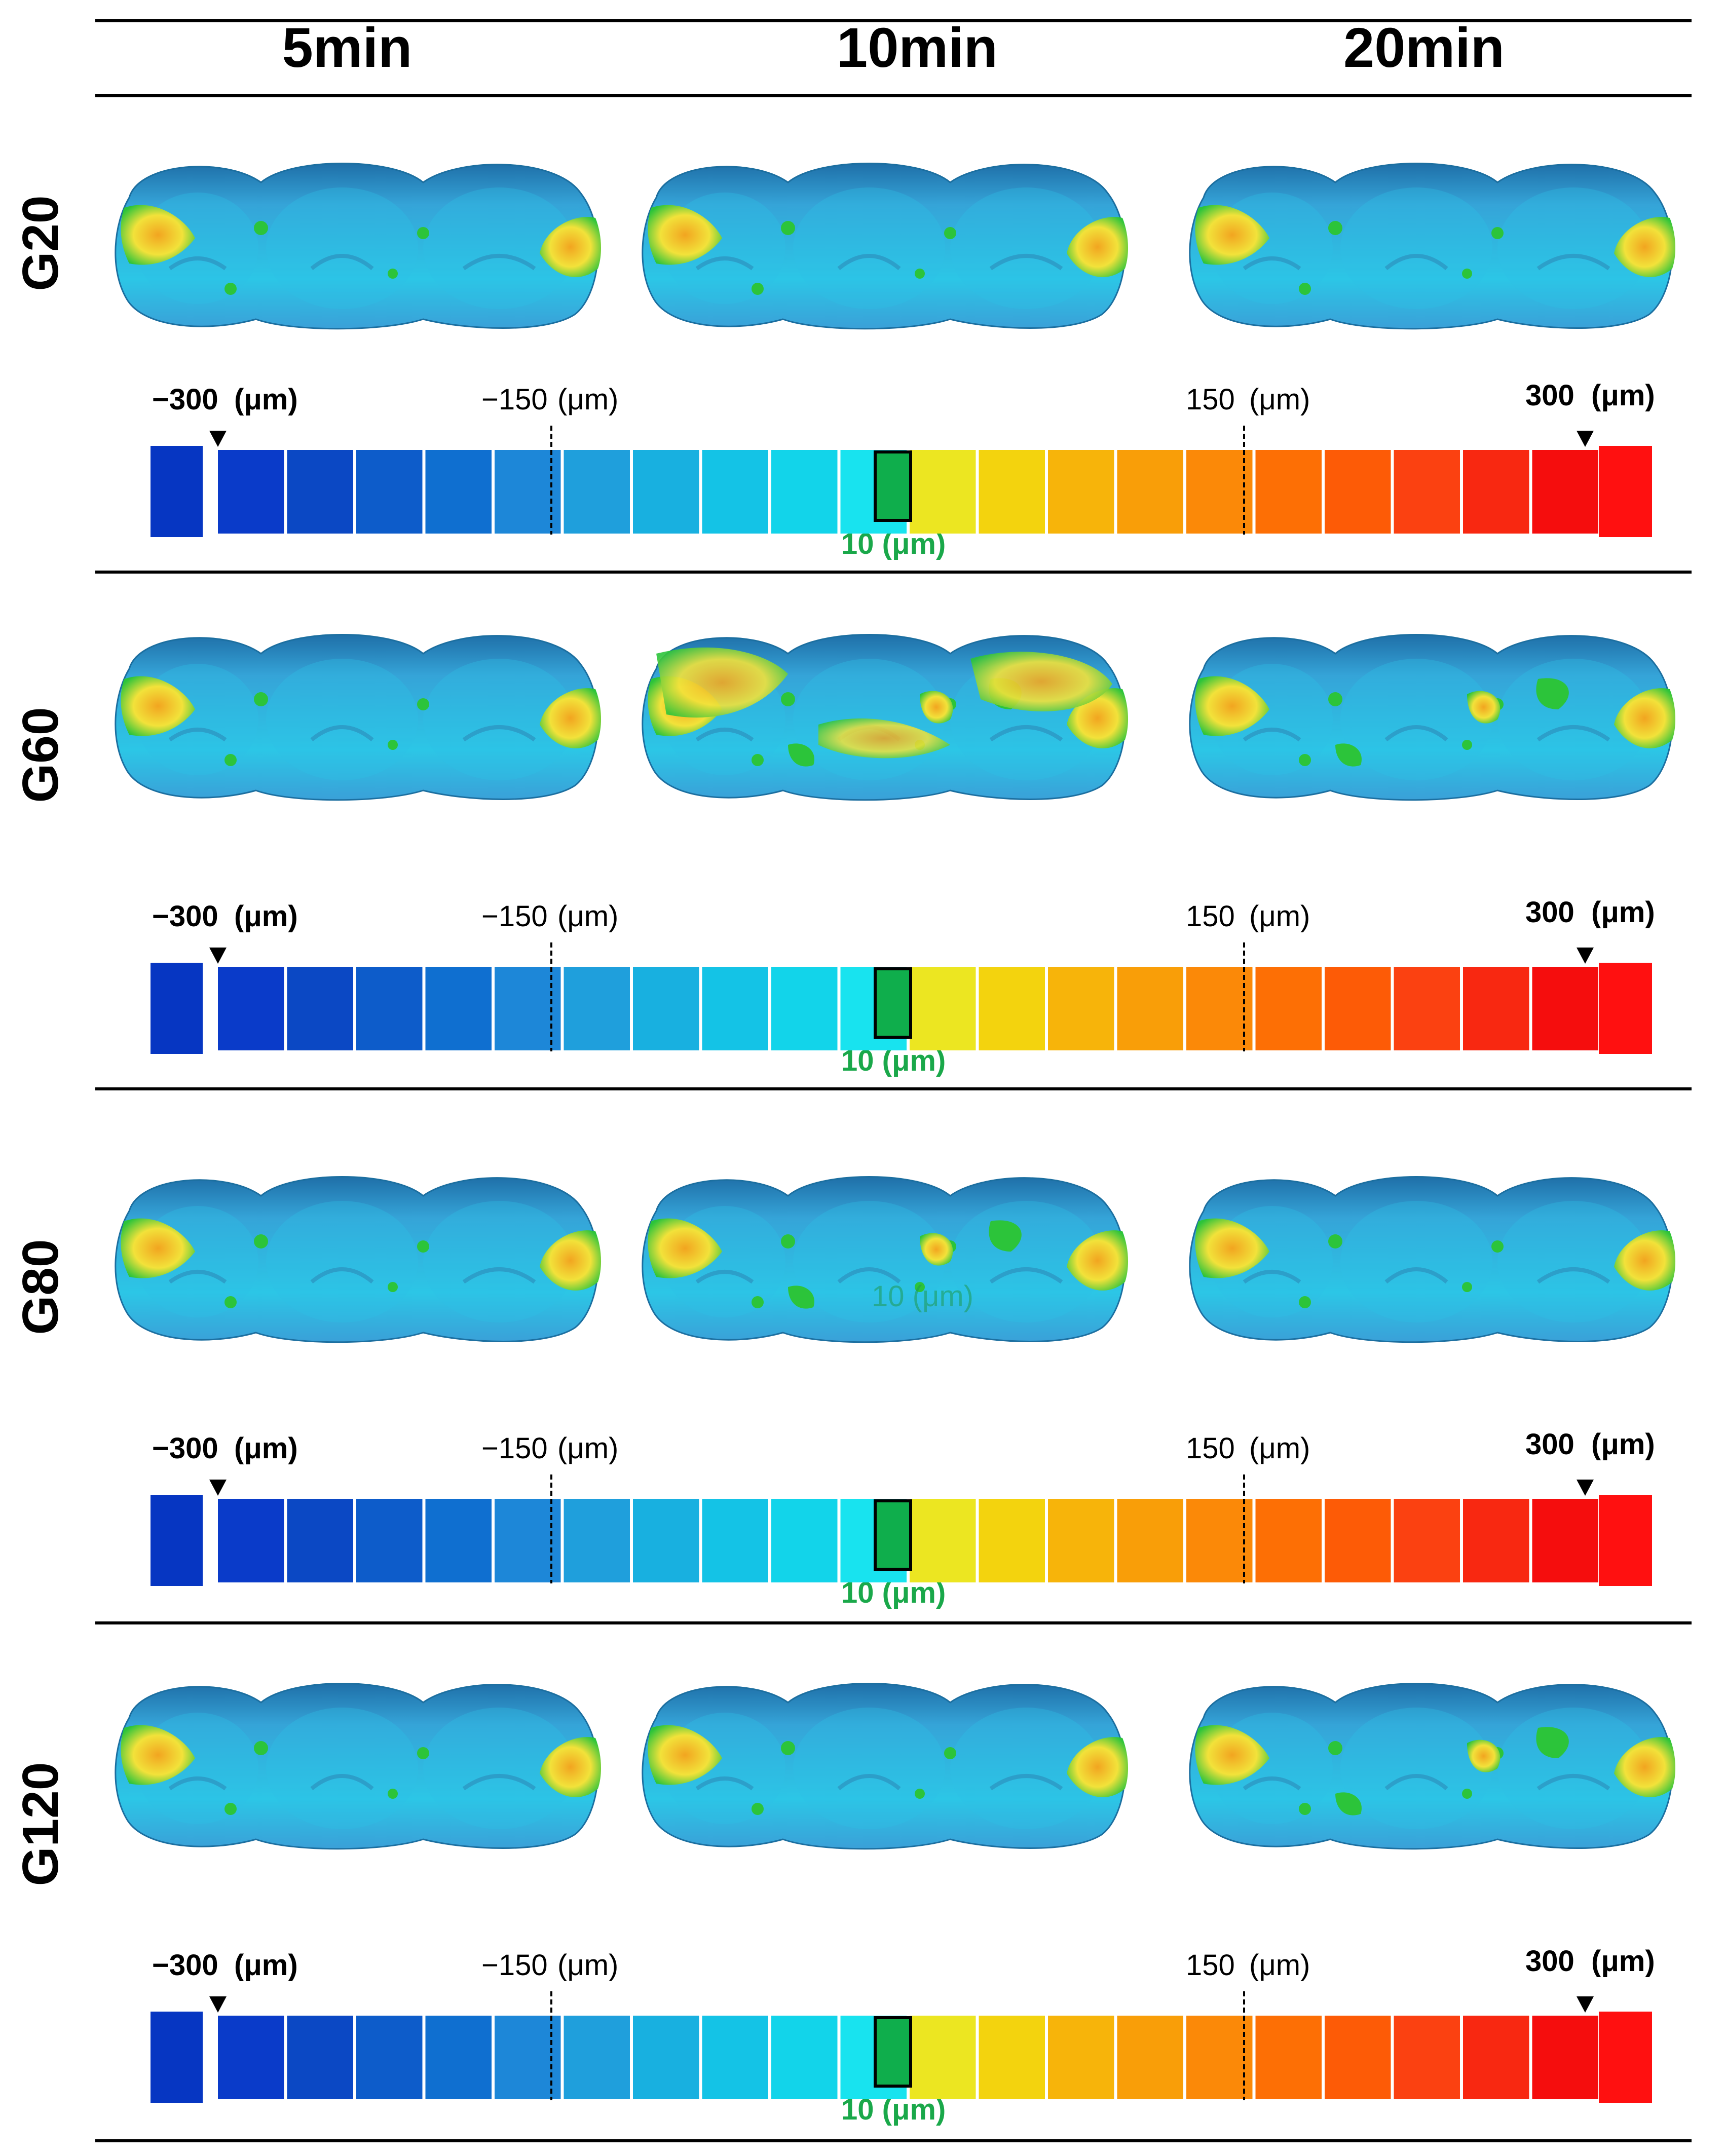 Image resolution: width=1725 pixels, height=2156 pixels. Describe the element at coordinates (1432, 1764) in the screenshot. I see `tooth-image-g120-20min` at that location.